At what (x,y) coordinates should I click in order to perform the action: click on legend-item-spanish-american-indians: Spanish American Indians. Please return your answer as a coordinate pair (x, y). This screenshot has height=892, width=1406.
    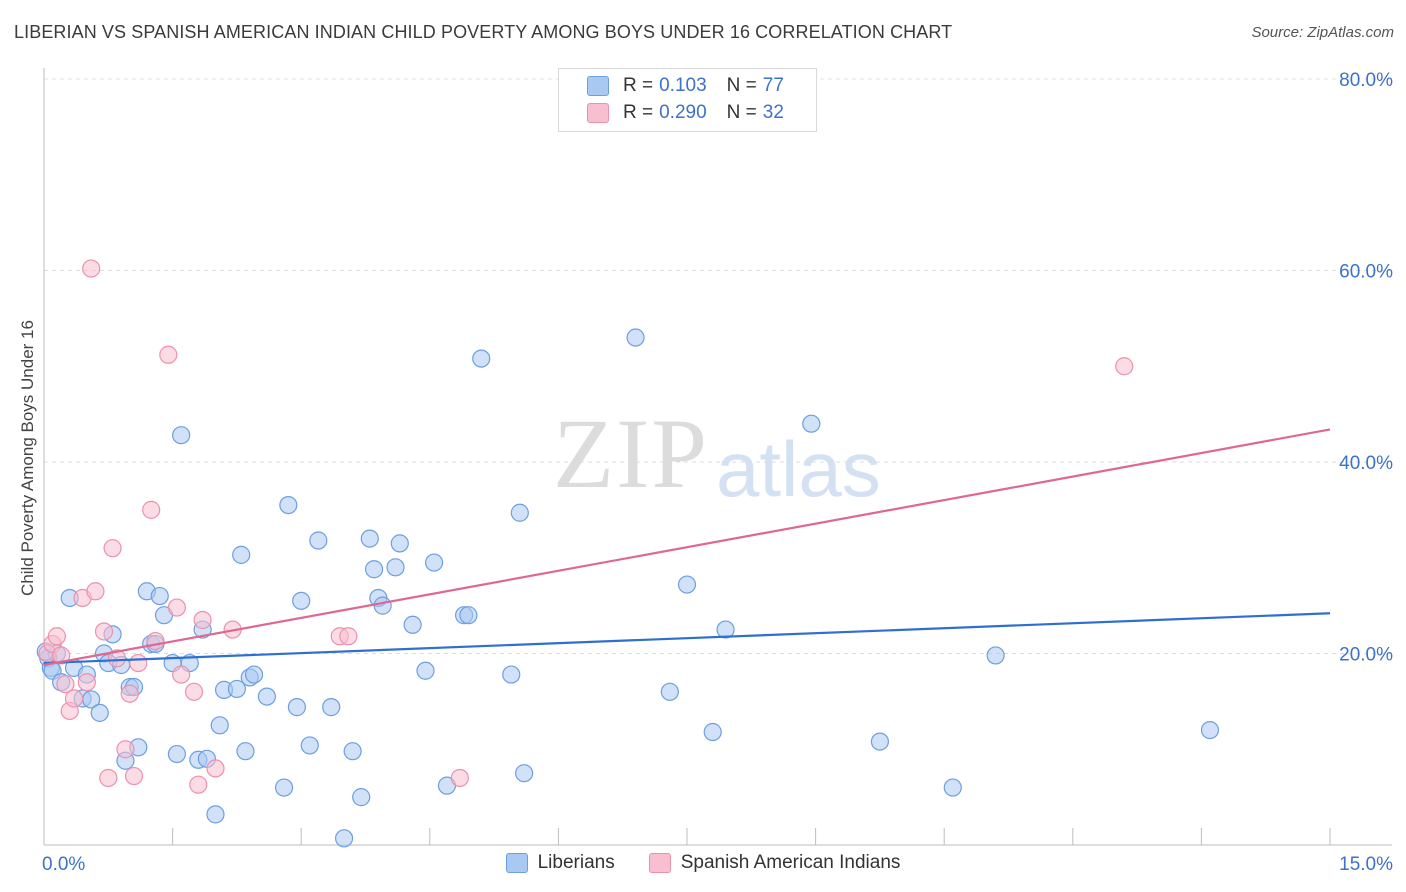
    Looking at the image, I should click on (774, 863).